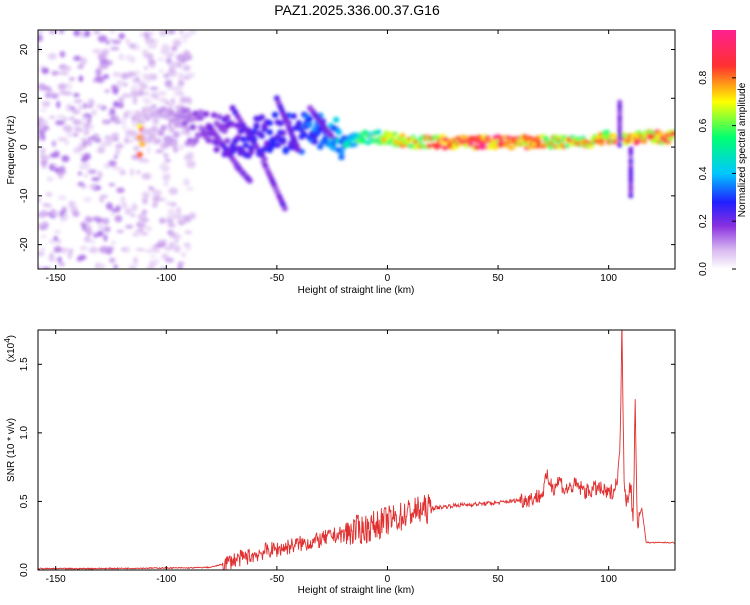 The width and height of the screenshot is (750, 605). I want to click on bot-y-tick-label: 1.0, so click(24, 432).